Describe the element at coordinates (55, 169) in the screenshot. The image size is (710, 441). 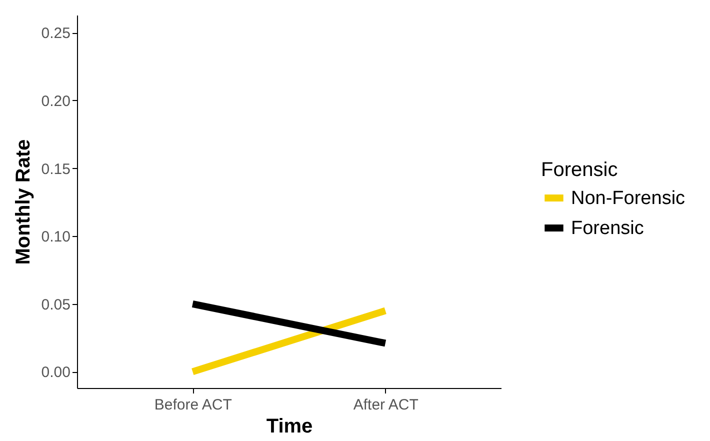
I see `y-tick-label: 0.15` at that location.